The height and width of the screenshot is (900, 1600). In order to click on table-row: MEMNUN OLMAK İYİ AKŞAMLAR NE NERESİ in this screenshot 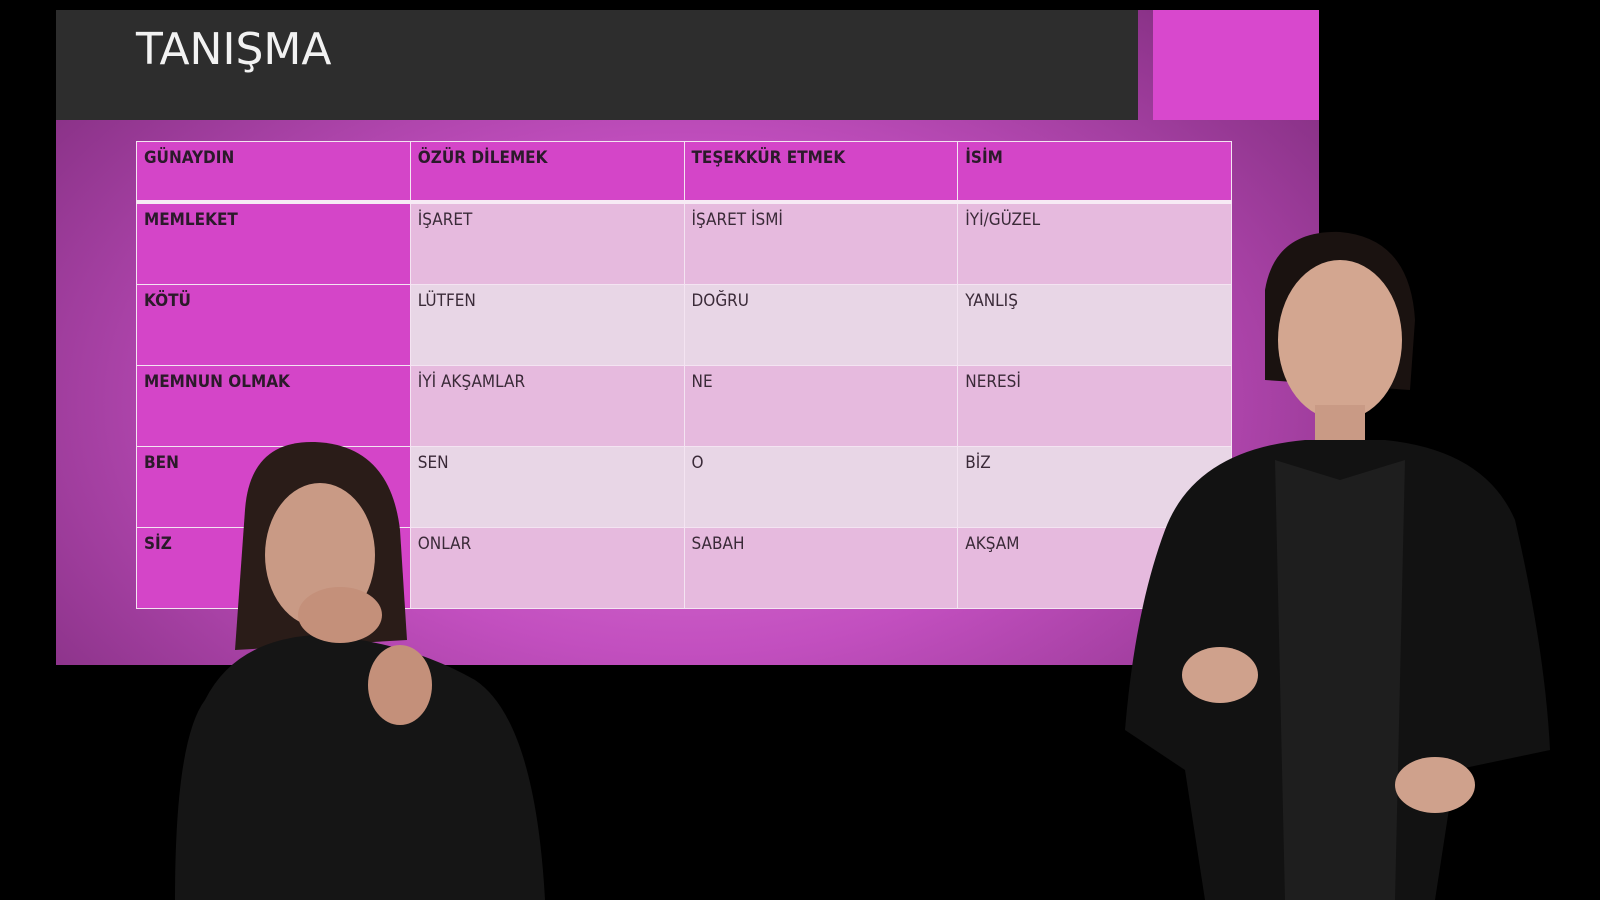, I will do `click(684, 406)`.